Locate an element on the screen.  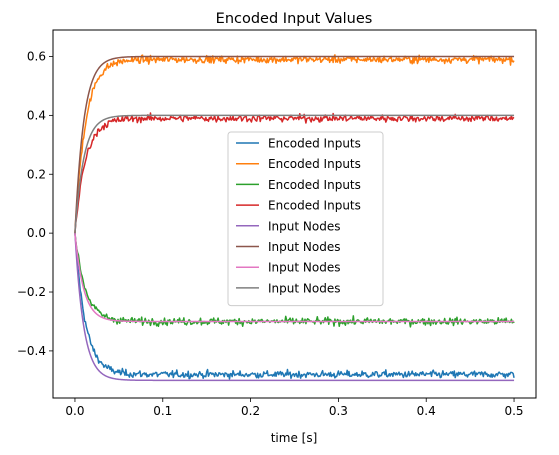
y-tick-label: −0.4 is located at coordinates (31, 351).